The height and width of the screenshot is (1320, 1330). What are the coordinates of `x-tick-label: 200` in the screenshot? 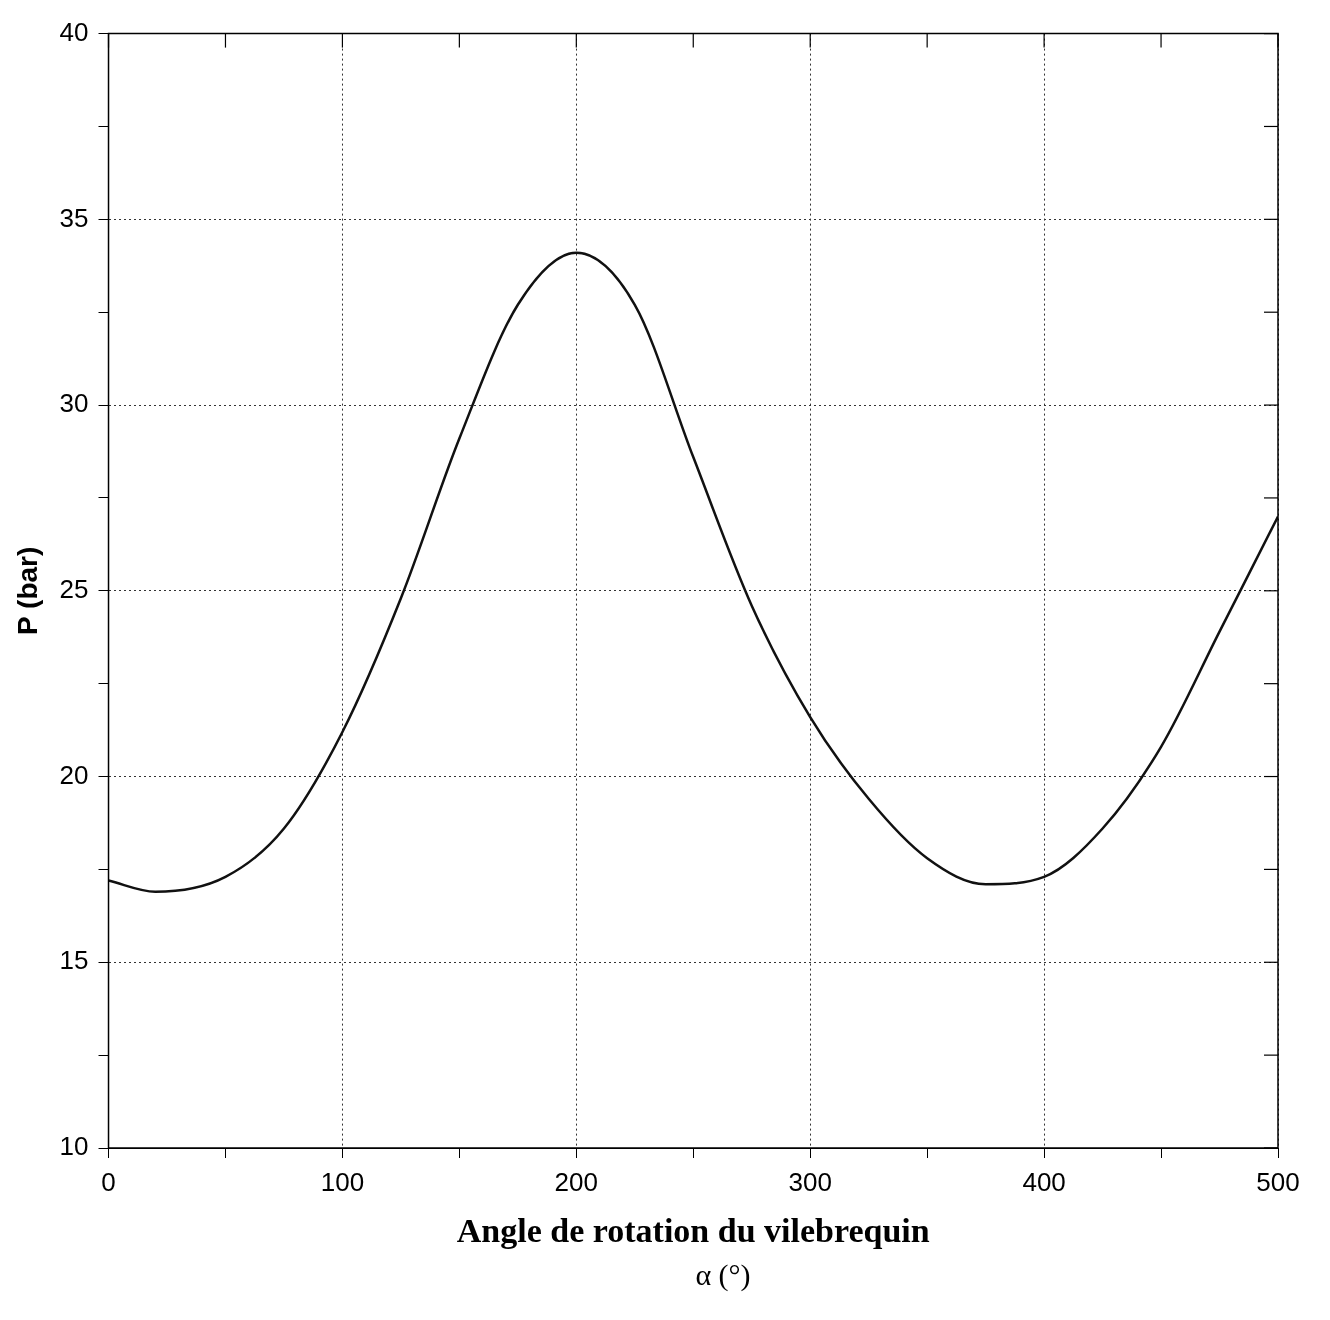 It's located at (576, 1181).